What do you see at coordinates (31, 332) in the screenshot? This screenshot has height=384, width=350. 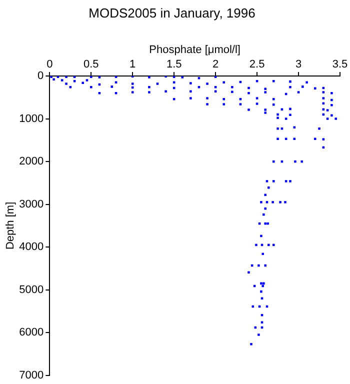 I see `y-tick-label: 6000` at bounding box center [31, 332].